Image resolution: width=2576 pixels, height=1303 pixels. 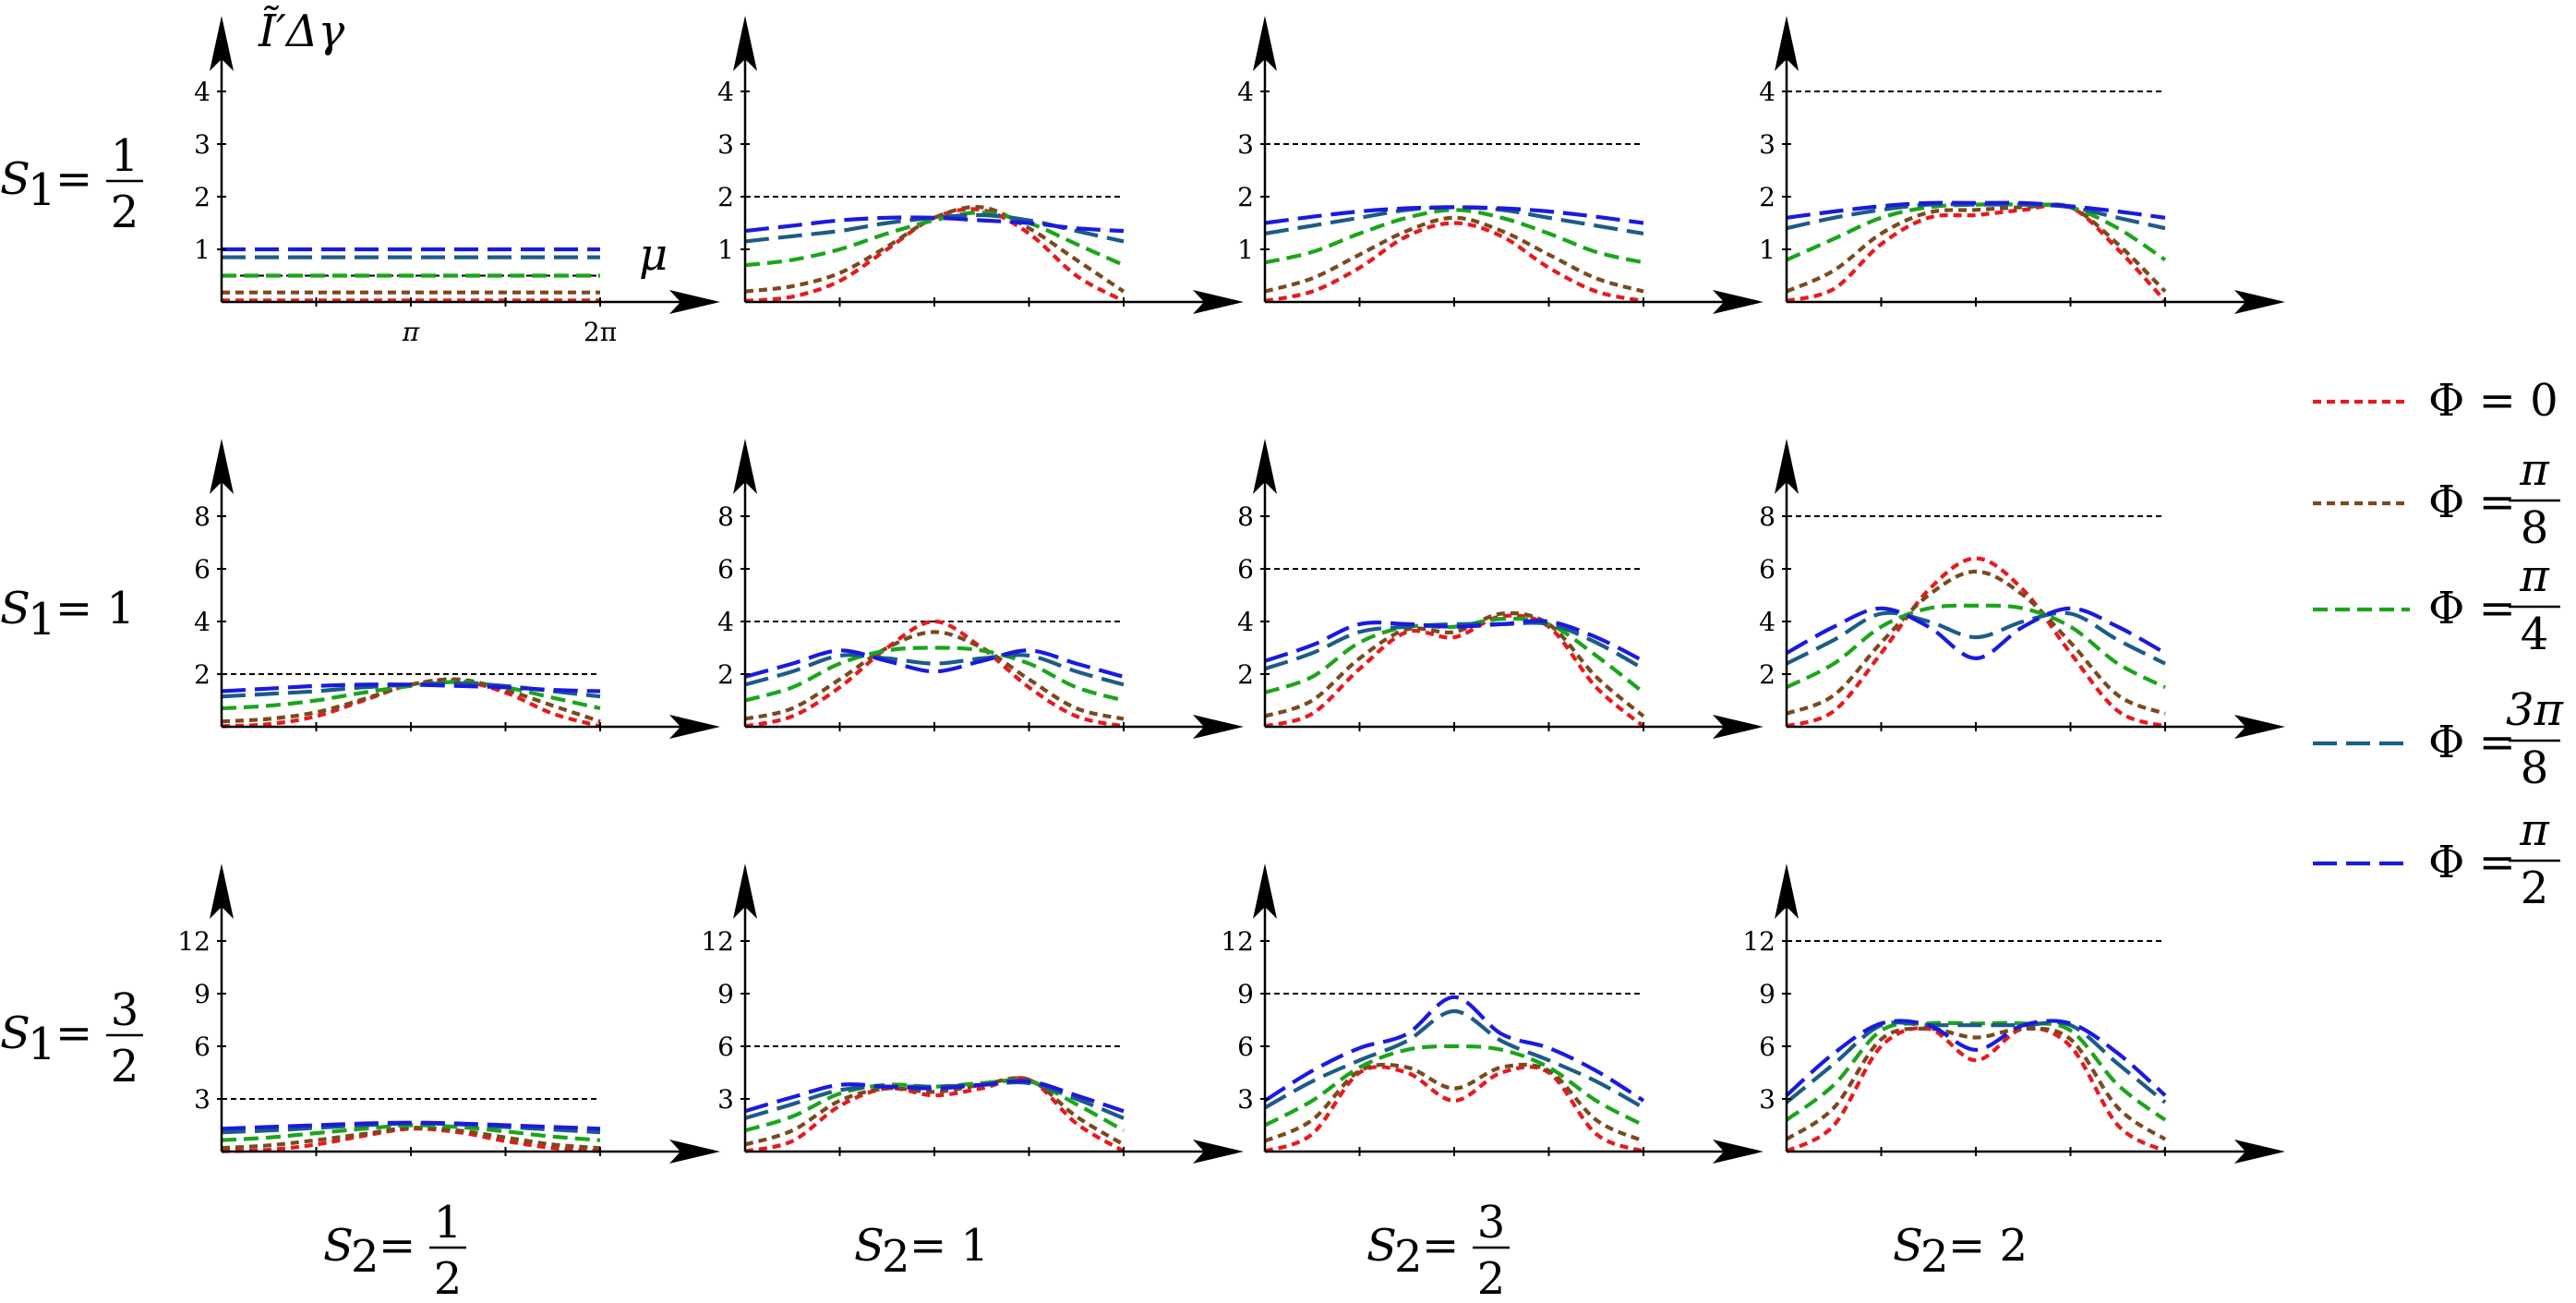 I want to click on panel-r1-c1: 1 2 3 4 π 2π, so click(x=457, y=181).